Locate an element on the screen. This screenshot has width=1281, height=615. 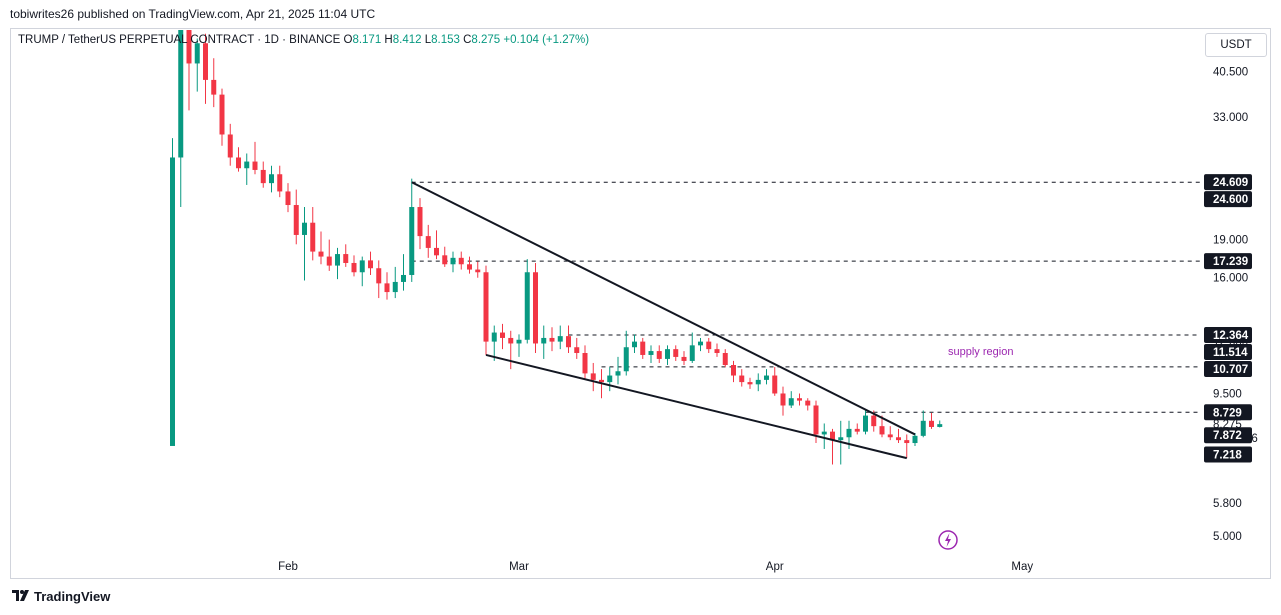
low-value: 8.153 is located at coordinates (445, 40).